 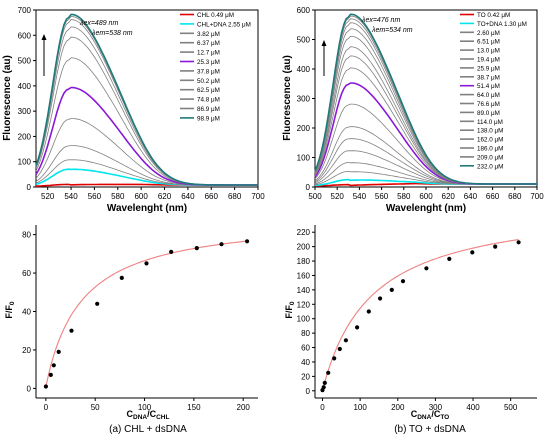 I want to click on legend-label-top-right: 232.0 μM, so click(x=490, y=166).